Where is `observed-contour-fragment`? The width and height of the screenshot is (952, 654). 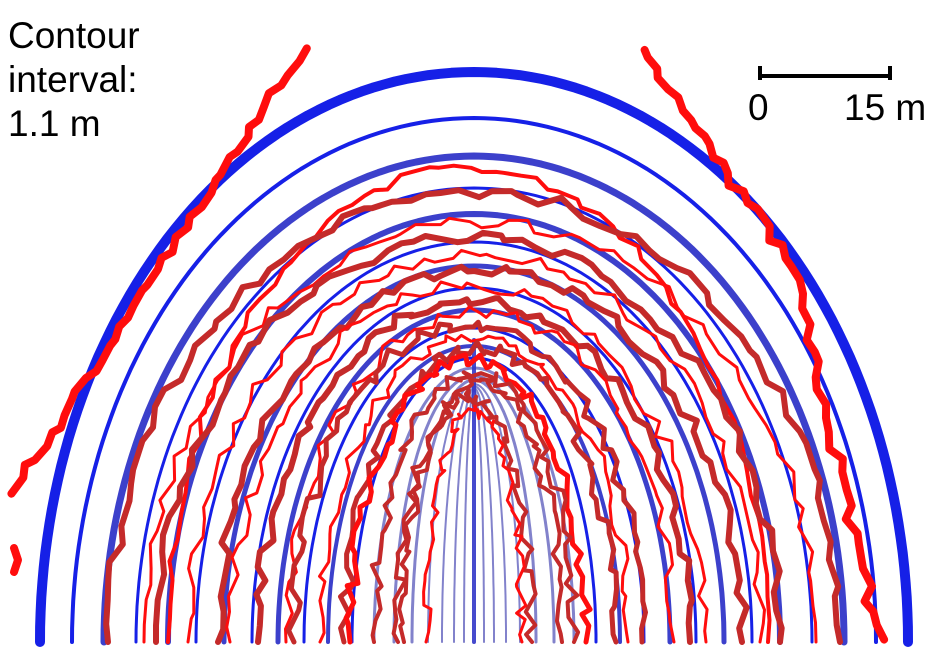
observed-contour-fragment is located at coordinates (16, 560).